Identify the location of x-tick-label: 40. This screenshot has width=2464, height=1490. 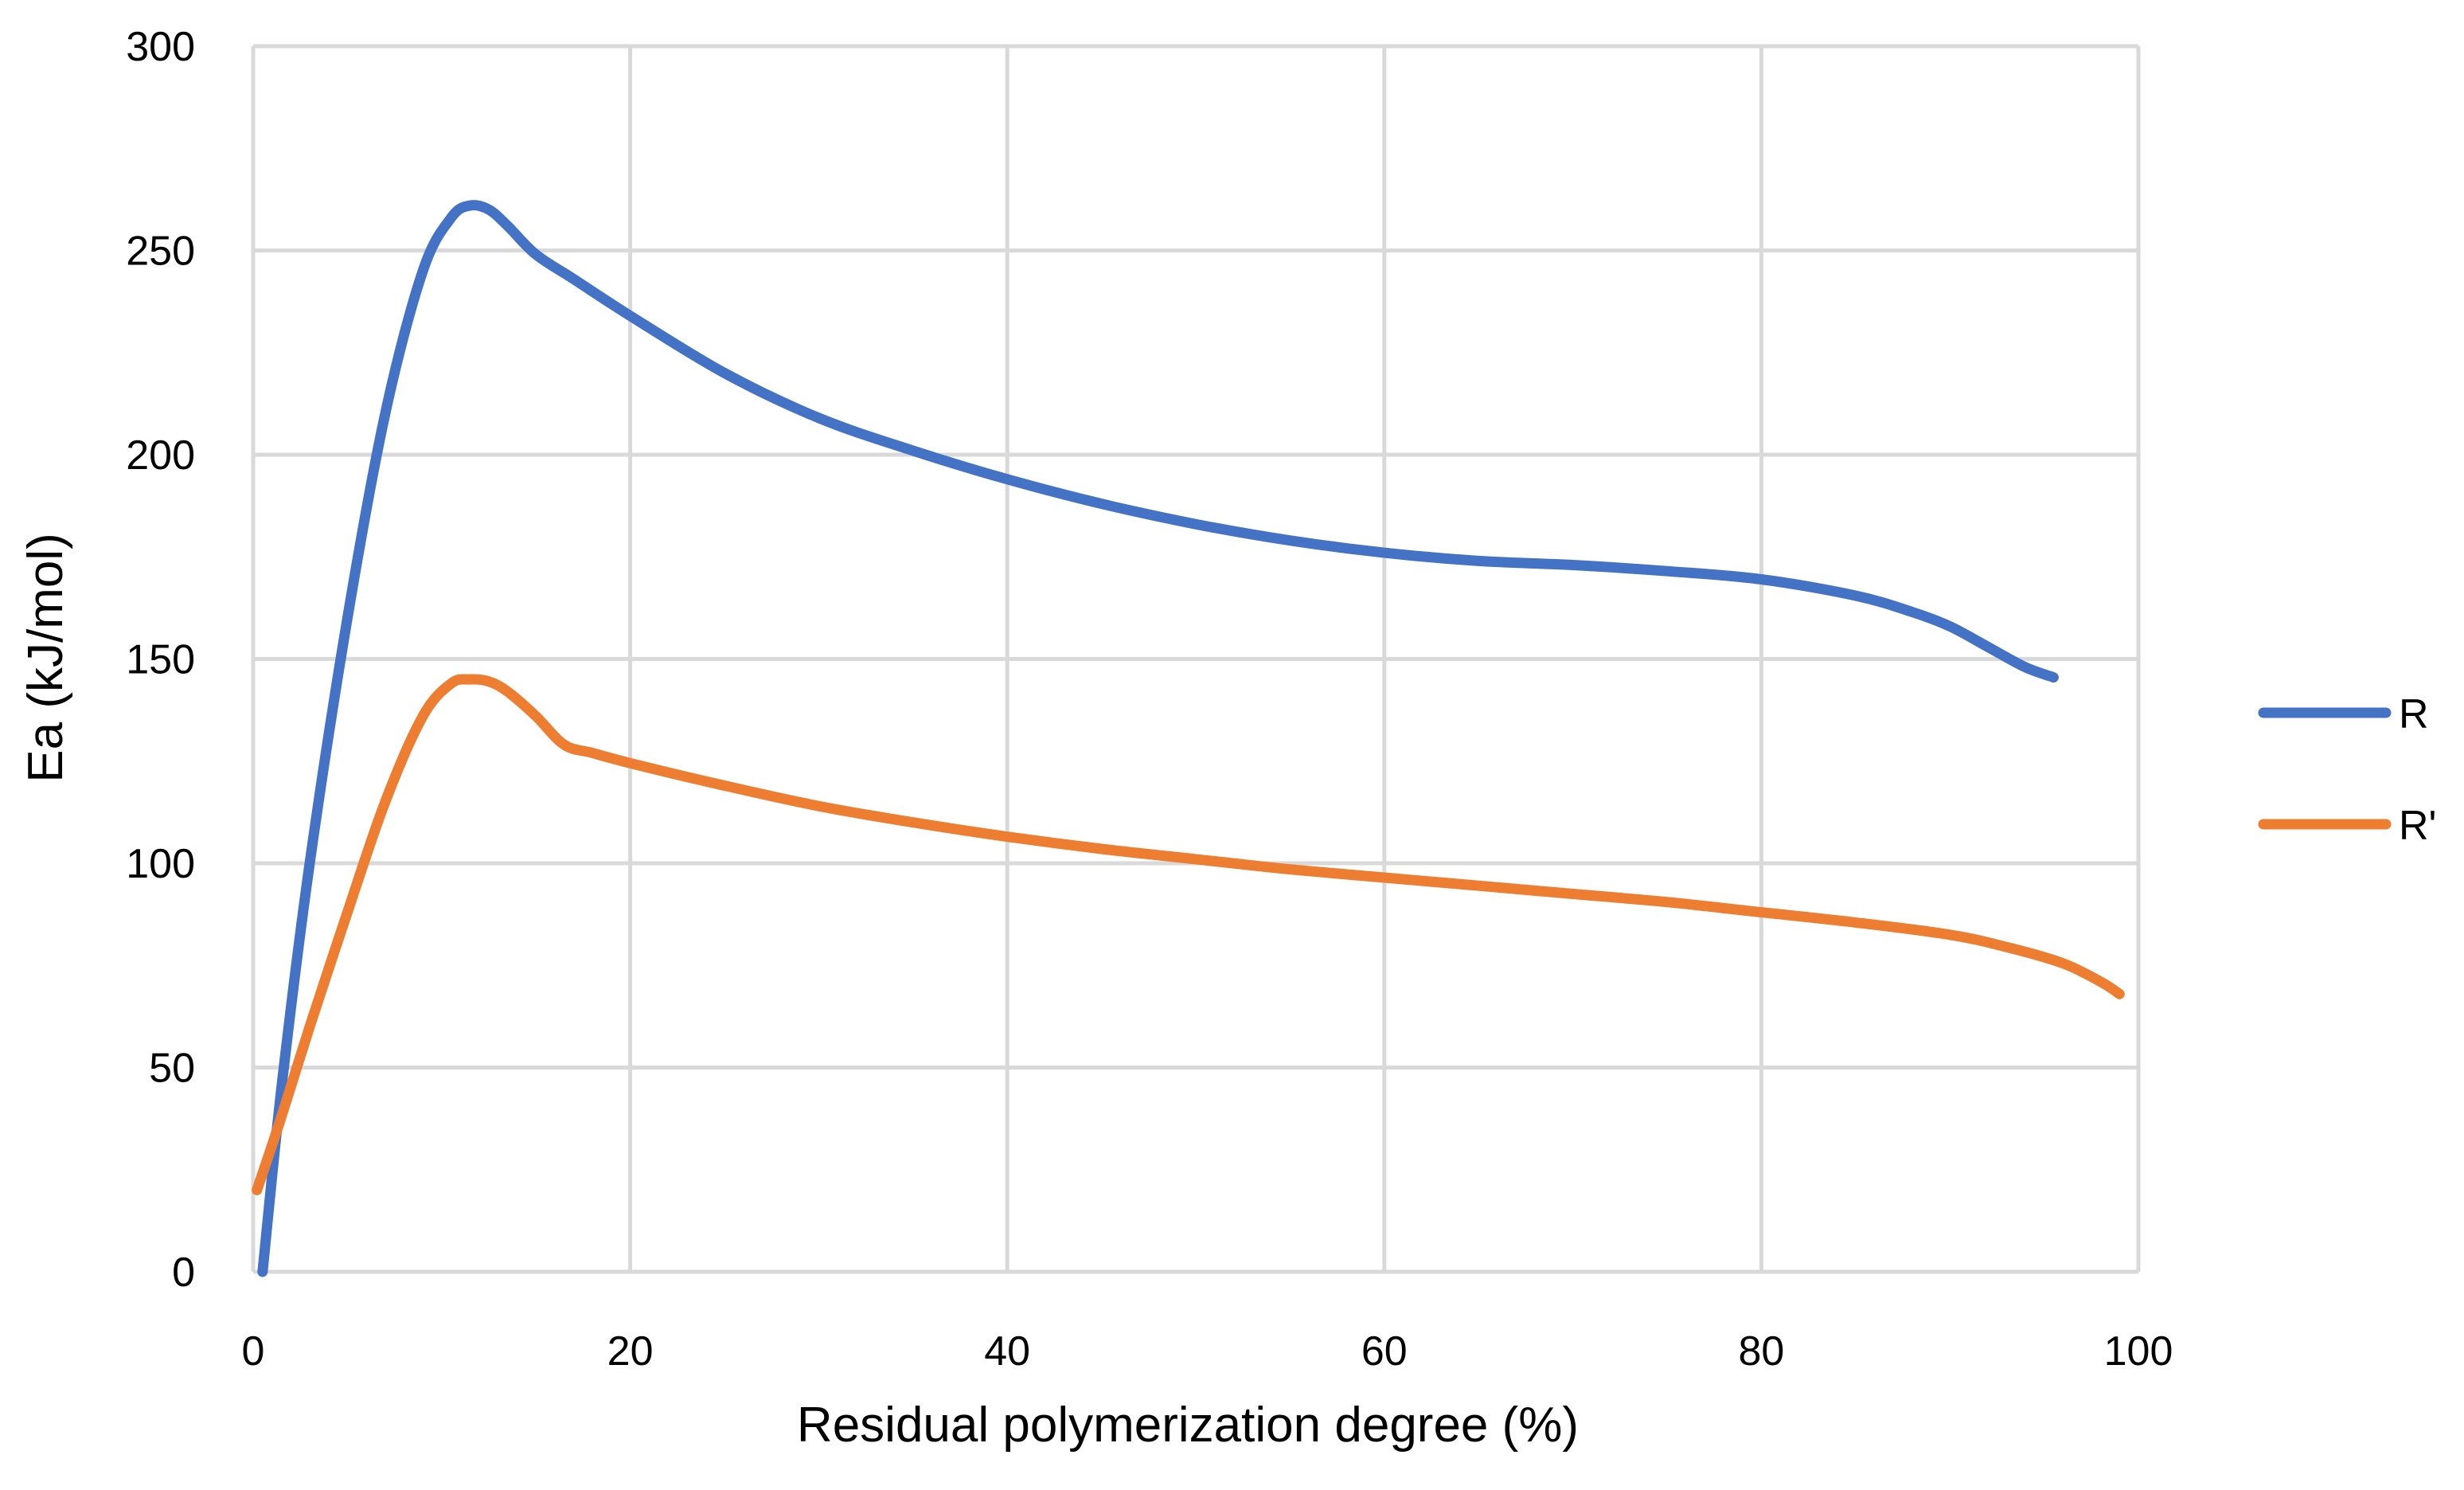
(1007, 1351).